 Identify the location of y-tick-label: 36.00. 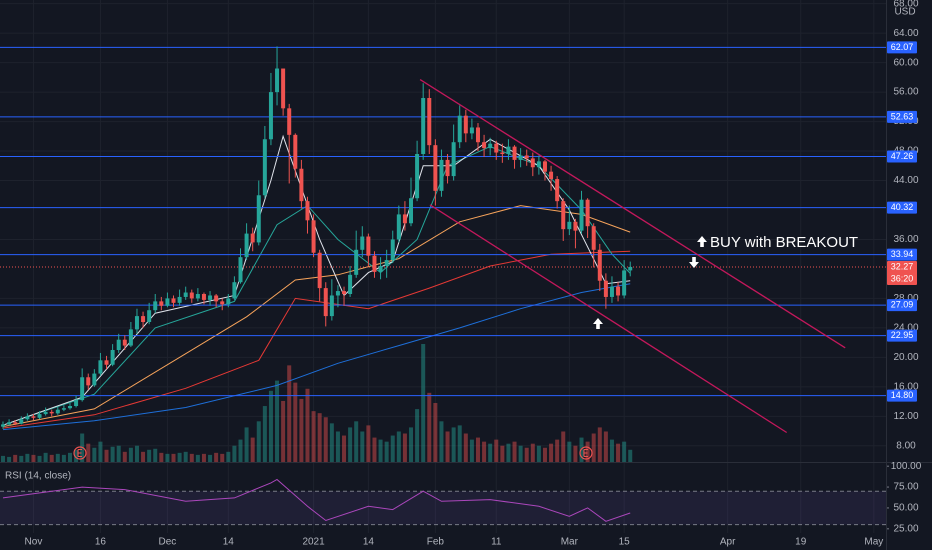
(905, 239).